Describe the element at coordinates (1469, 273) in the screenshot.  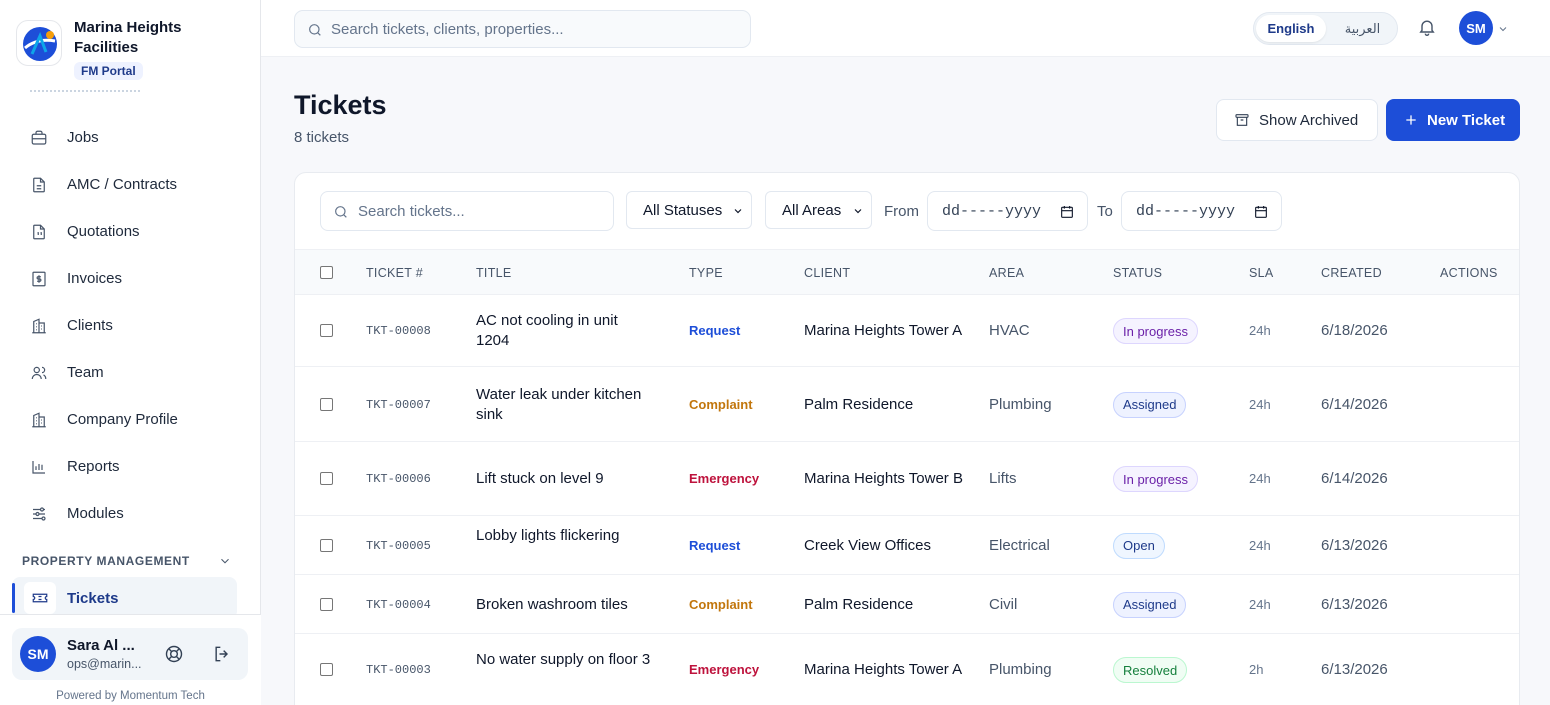
I see `col-actions: ACTIONS` at that location.